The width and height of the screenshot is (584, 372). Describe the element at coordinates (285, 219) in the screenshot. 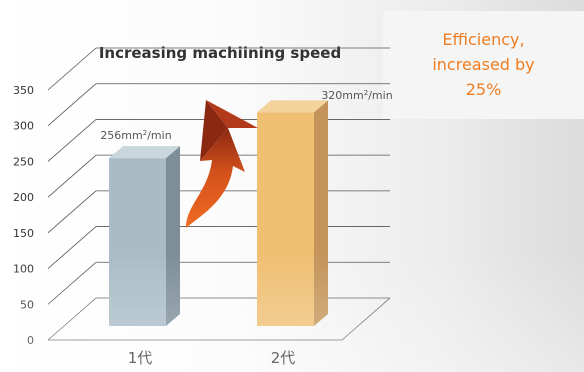

I see `bar-2-front` at that location.